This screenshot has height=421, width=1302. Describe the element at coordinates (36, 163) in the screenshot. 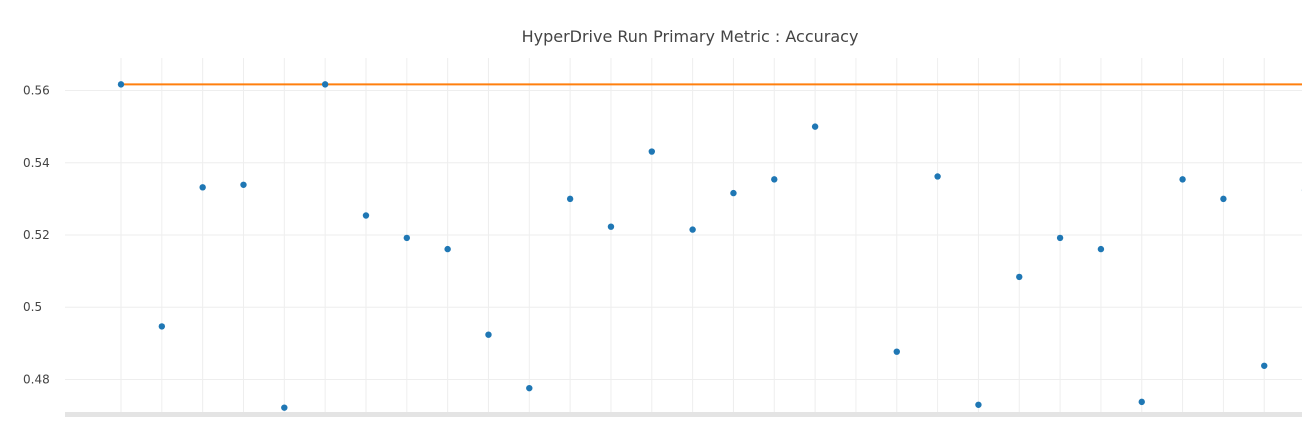

I see `y-tick-label: 0.54` at that location.